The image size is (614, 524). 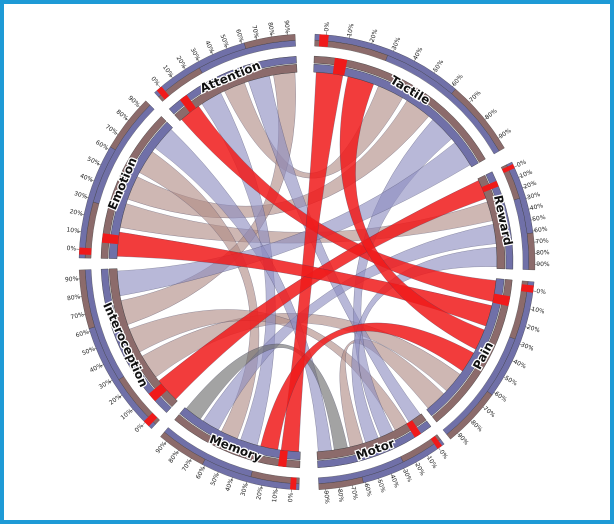 I want to click on tick-label-interoception-5: 50%, so click(x=88, y=351).